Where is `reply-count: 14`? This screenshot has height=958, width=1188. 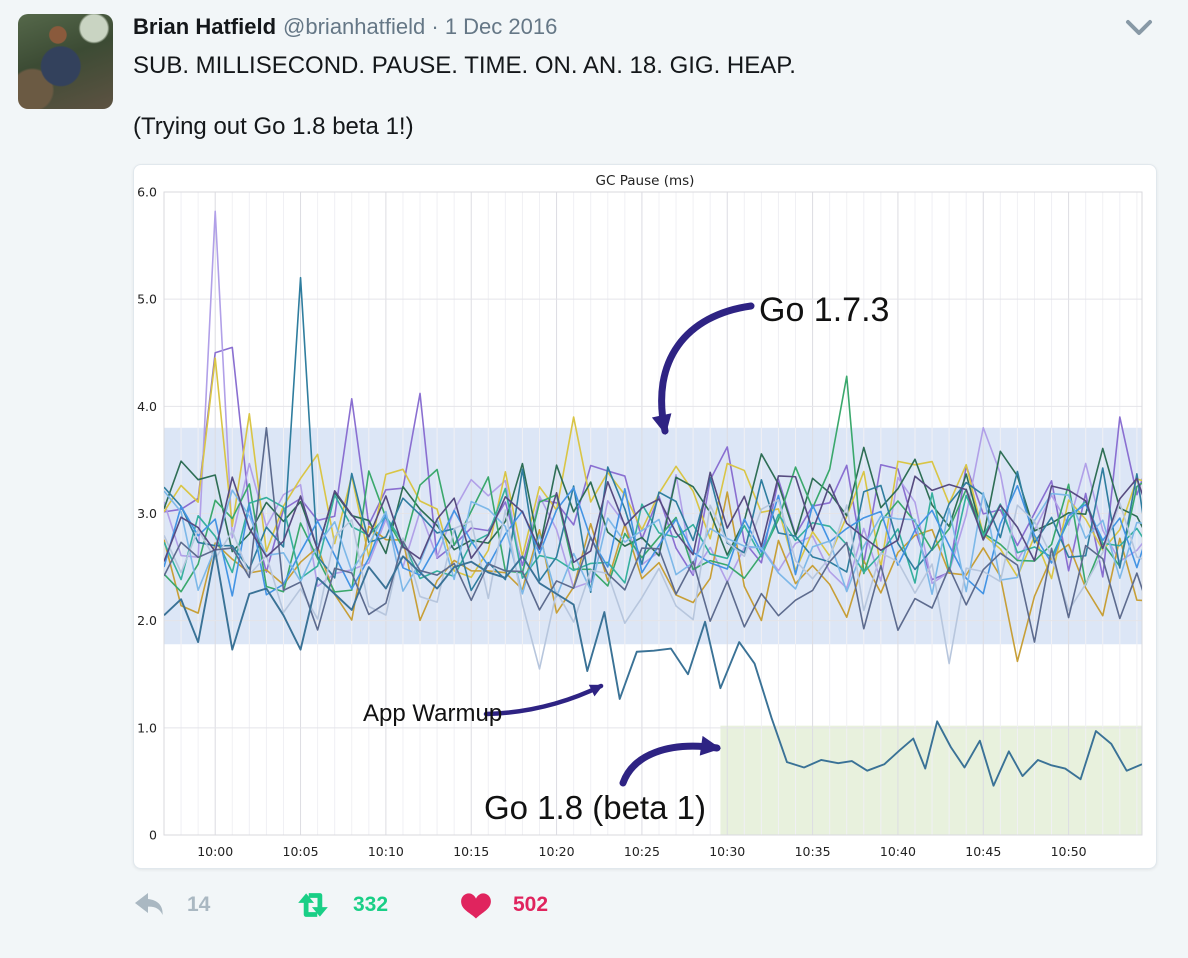 reply-count: 14 is located at coordinates (199, 904).